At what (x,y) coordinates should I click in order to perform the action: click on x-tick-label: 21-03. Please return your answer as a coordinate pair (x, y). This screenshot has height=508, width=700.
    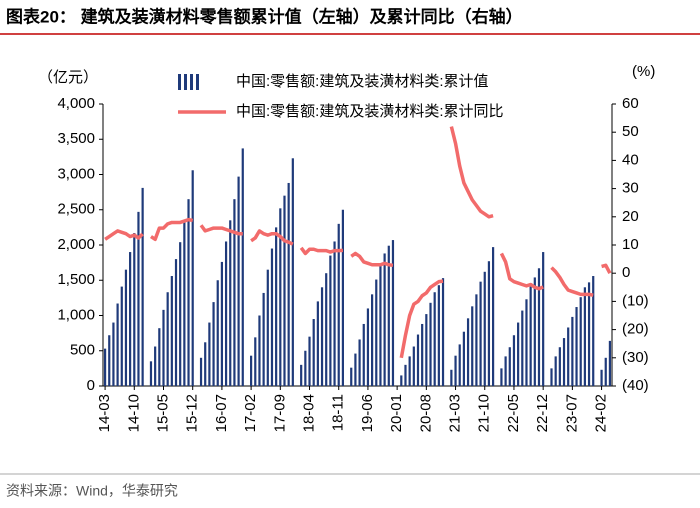
    Looking at the image, I should click on (455, 413).